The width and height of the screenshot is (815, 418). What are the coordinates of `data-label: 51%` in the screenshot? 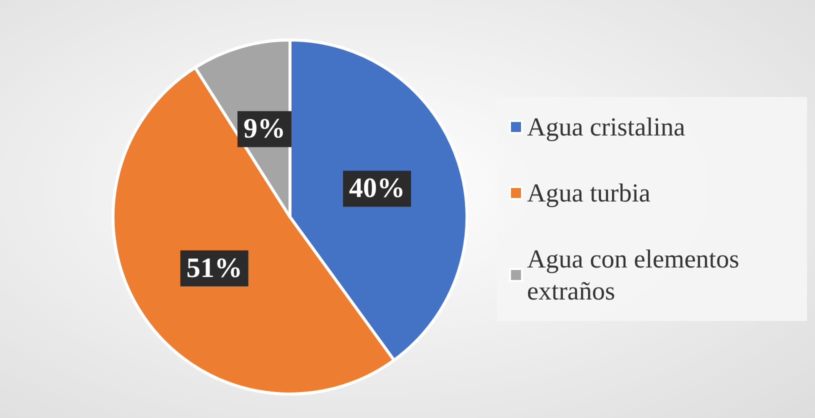 It's located at (214, 268).